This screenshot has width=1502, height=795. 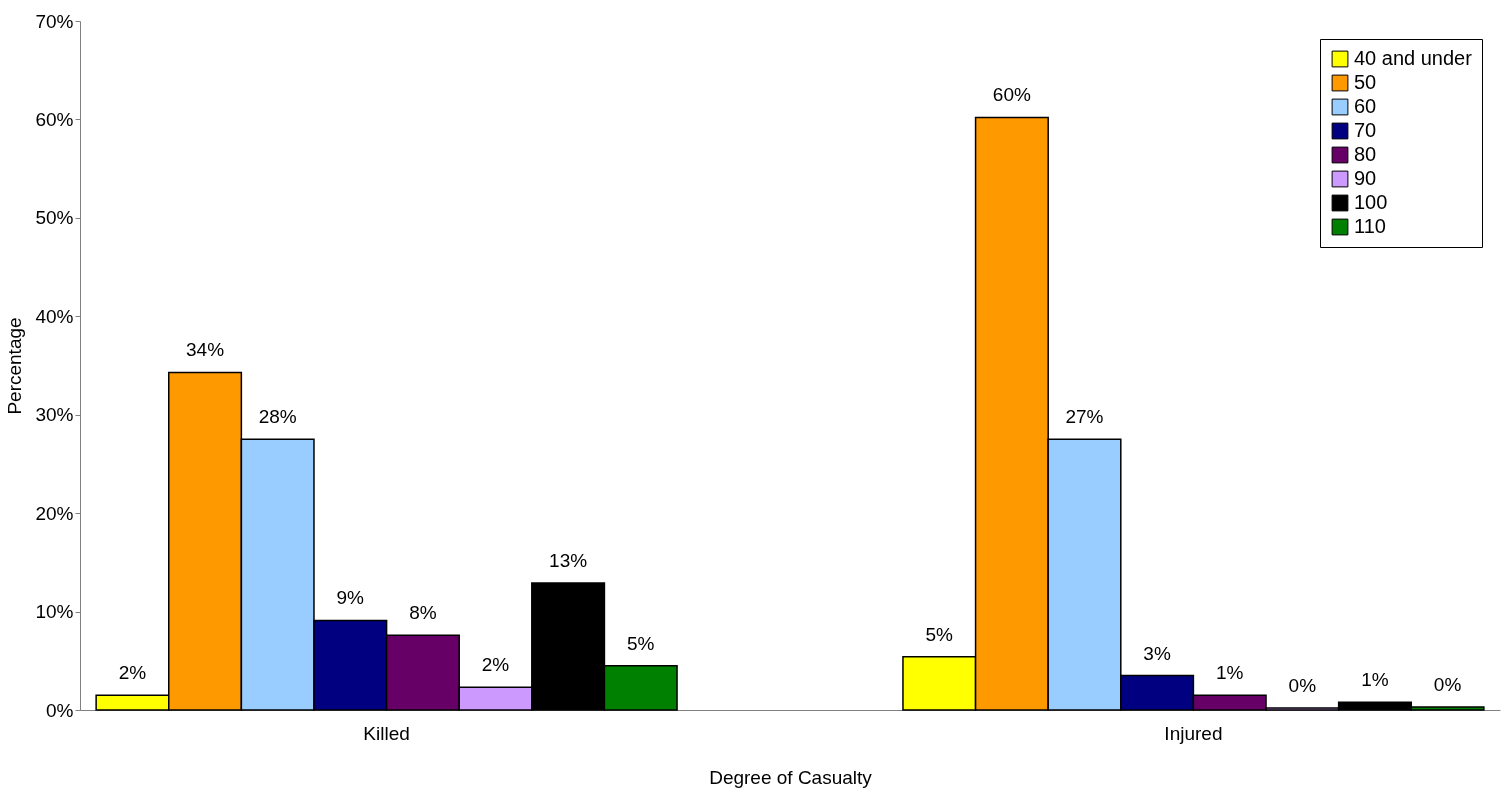 I want to click on legend-label: 90, so click(x=1365, y=178).